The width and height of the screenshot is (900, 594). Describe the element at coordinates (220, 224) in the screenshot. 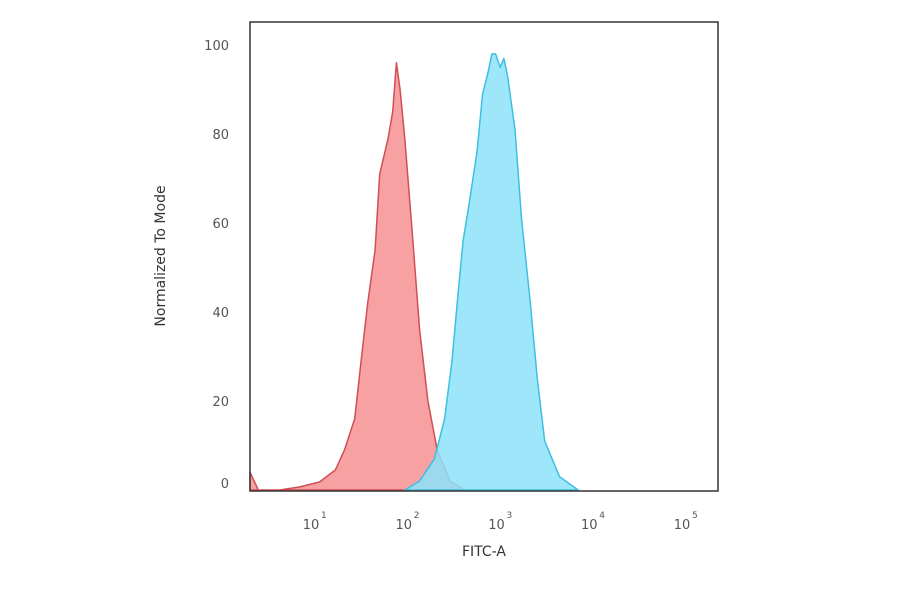

I see `y-tick-label: 60` at that location.